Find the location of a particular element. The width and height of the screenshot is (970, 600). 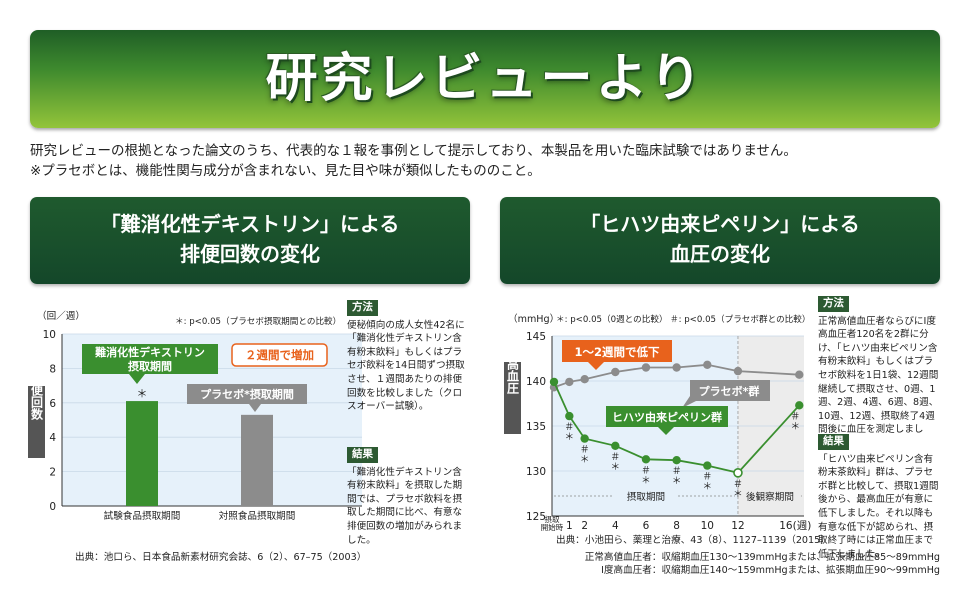

left-ylabel-box is located at coordinates (36, 422).